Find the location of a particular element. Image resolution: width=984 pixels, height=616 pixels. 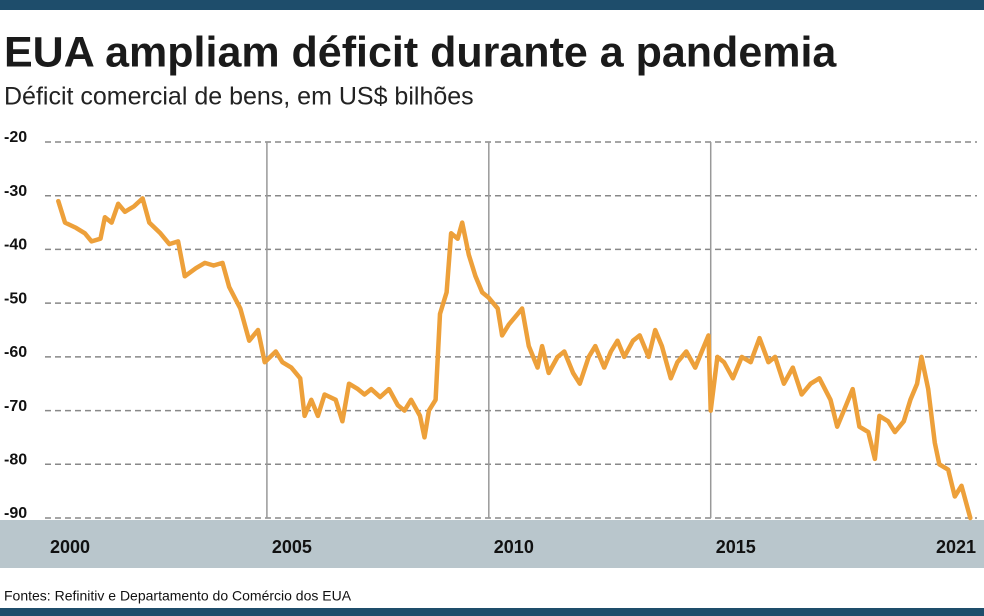

x-tick-label: 2021 is located at coordinates (956, 547).